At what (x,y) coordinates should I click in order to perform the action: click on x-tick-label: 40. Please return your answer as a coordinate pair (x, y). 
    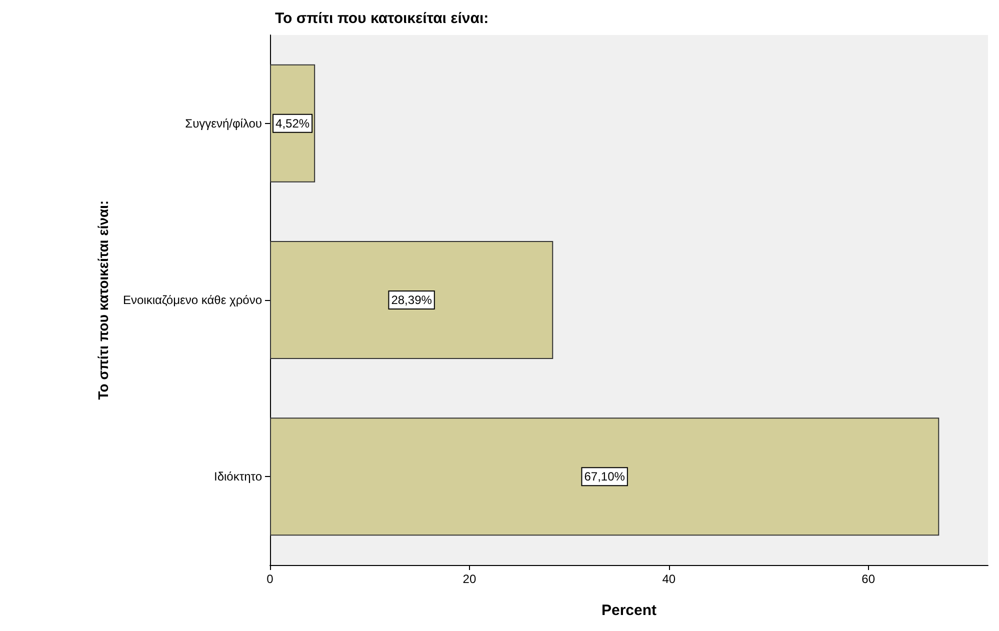
    Looking at the image, I should click on (669, 579).